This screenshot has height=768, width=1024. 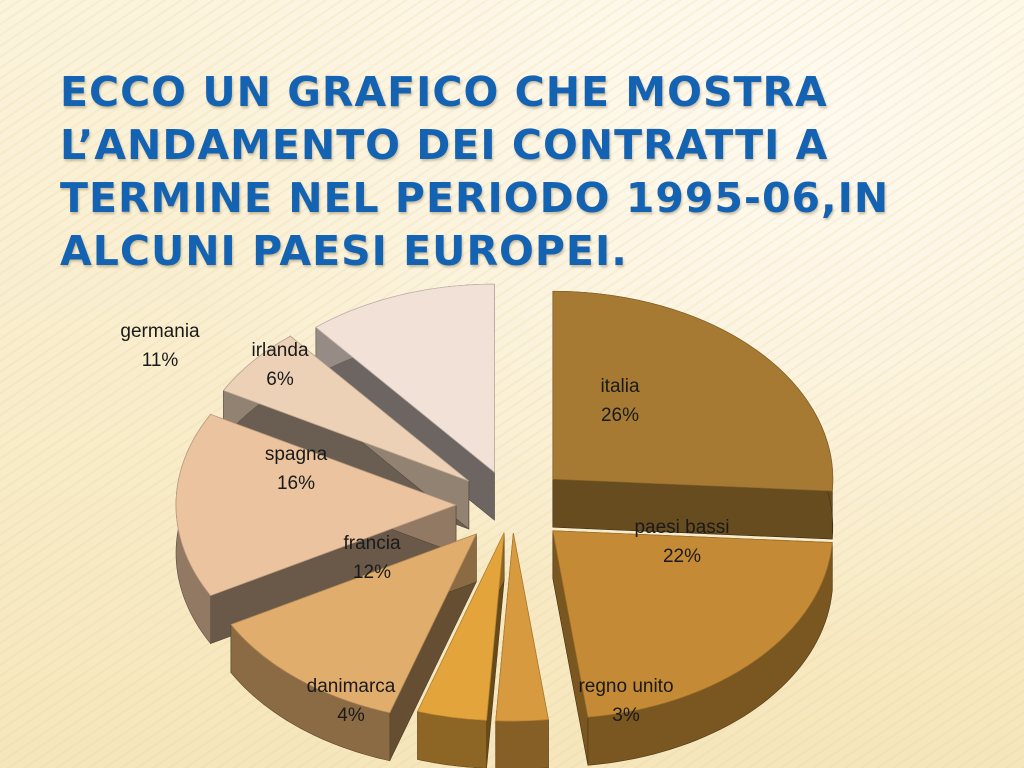 What do you see at coordinates (444, 145) in the screenshot?
I see `title-line-2: L’ANDAMENTO DEI CONTRATTI A` at bounding box center [444, 145].